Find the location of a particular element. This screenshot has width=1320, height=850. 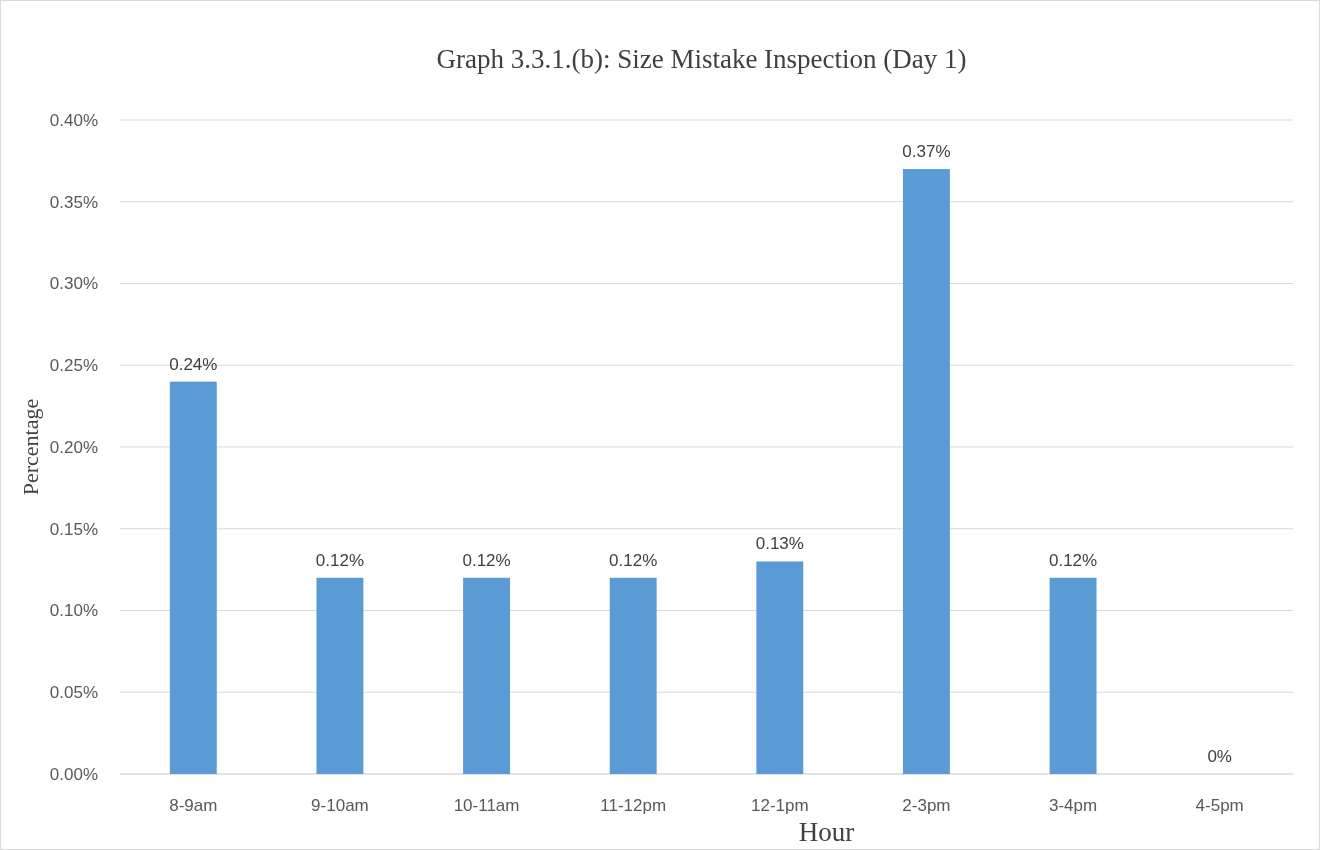

data-label: 0.37% is located at coordinates (926, 152).